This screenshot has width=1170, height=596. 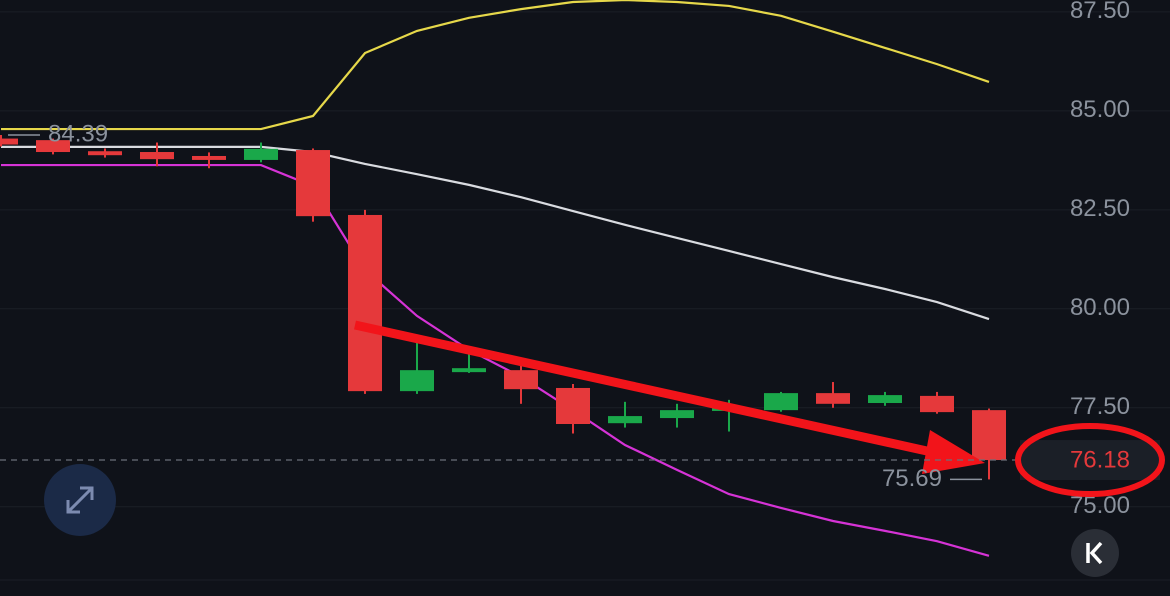 I want to click on y-tick-label: 85.00, so click(x=1100, y=109).